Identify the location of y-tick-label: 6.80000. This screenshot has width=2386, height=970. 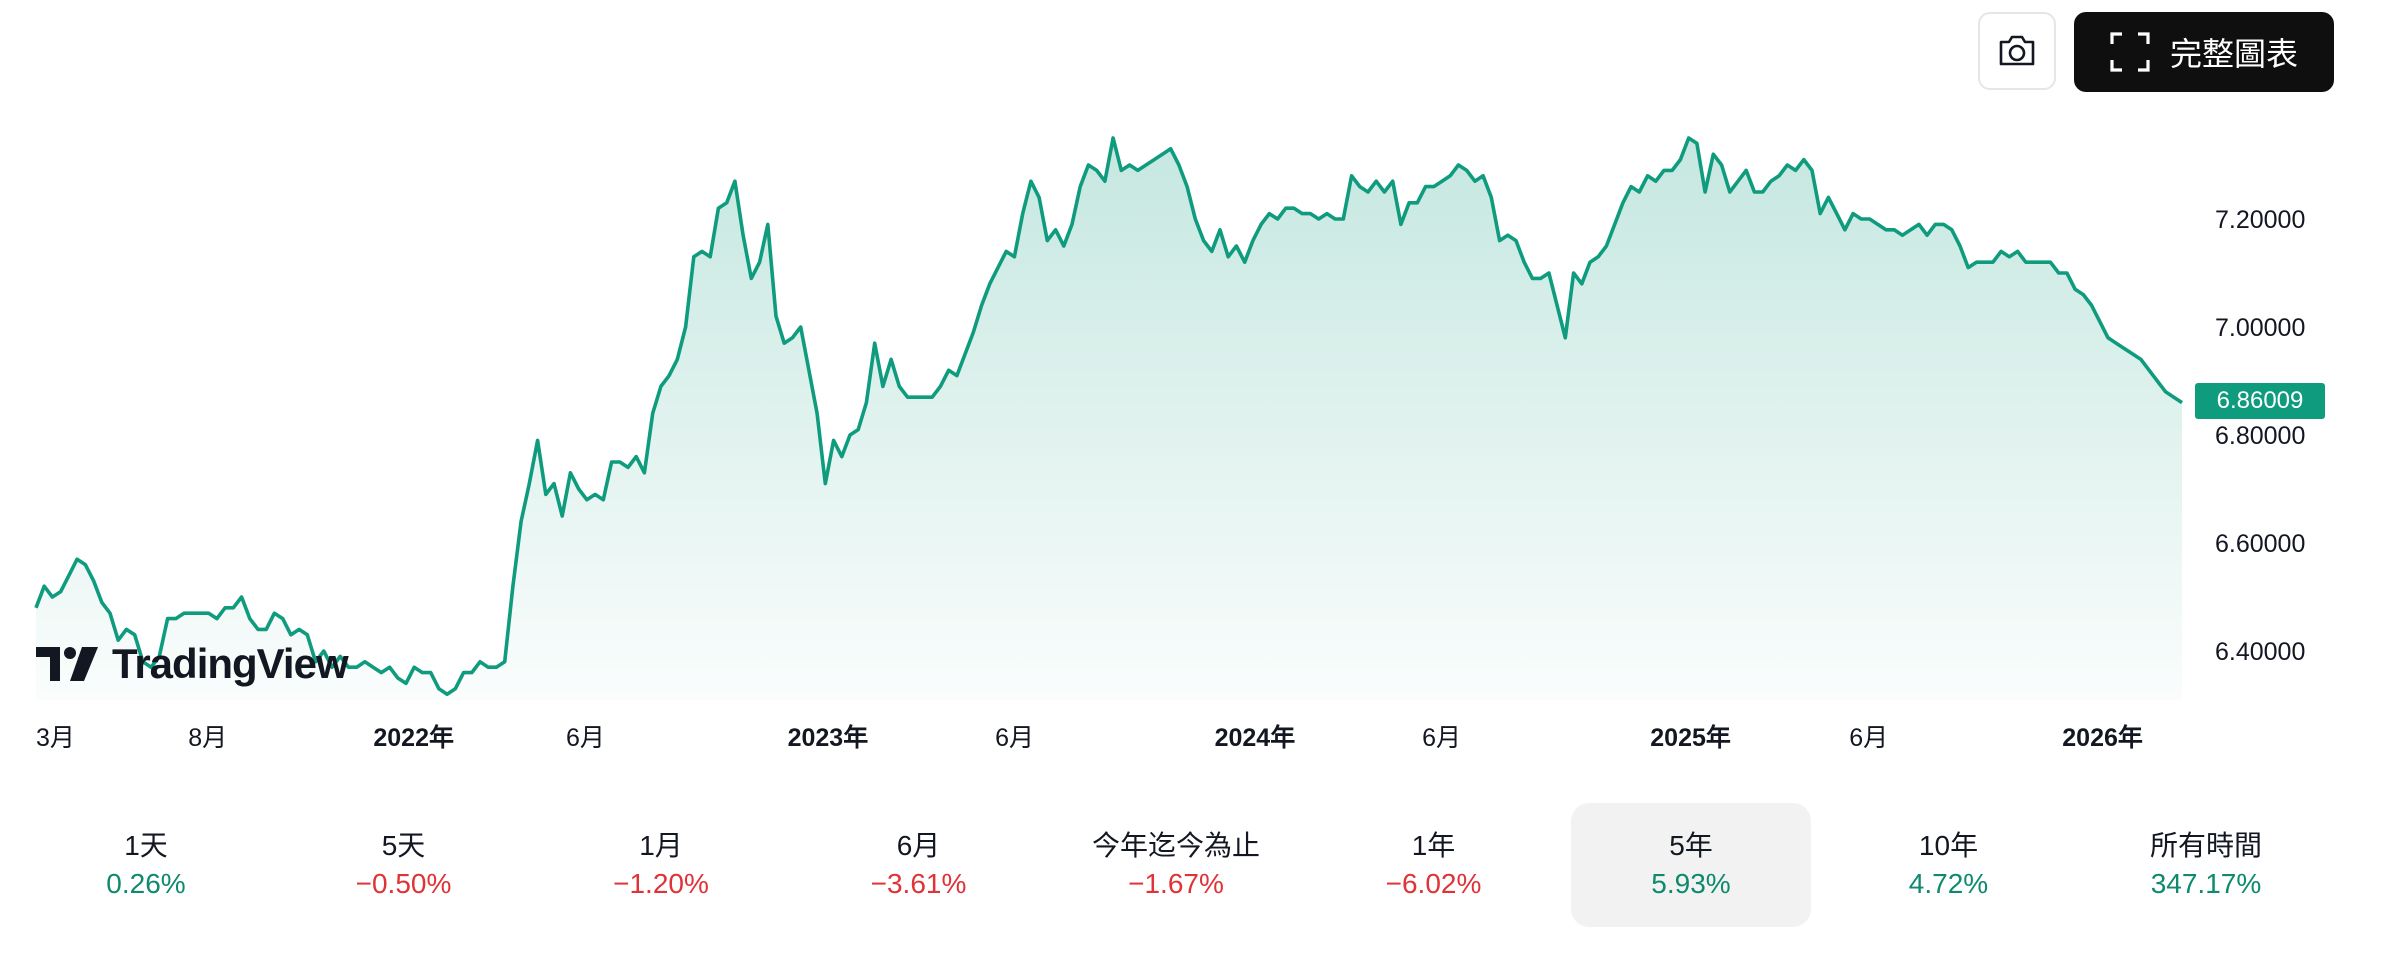
(2260, 436).